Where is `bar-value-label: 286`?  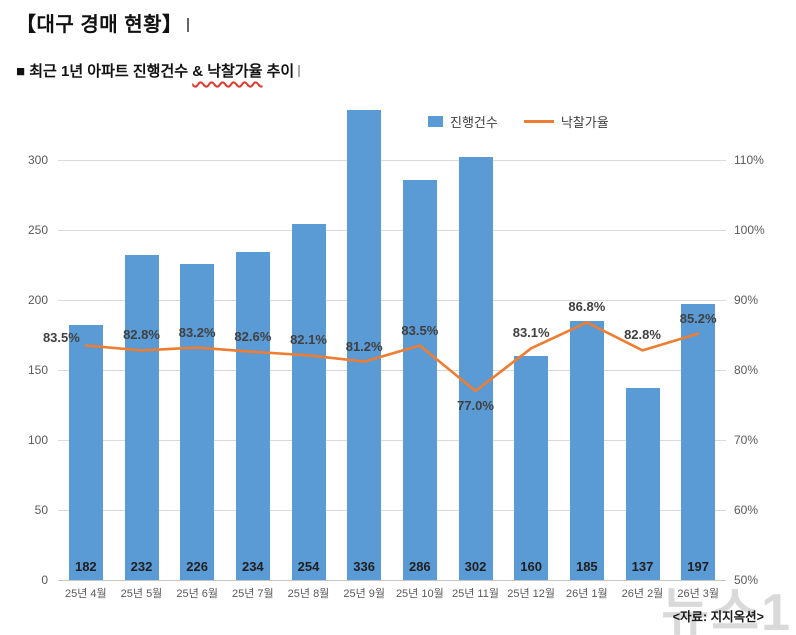
bar-value-label: 286 is located at coordinates (419, 566).